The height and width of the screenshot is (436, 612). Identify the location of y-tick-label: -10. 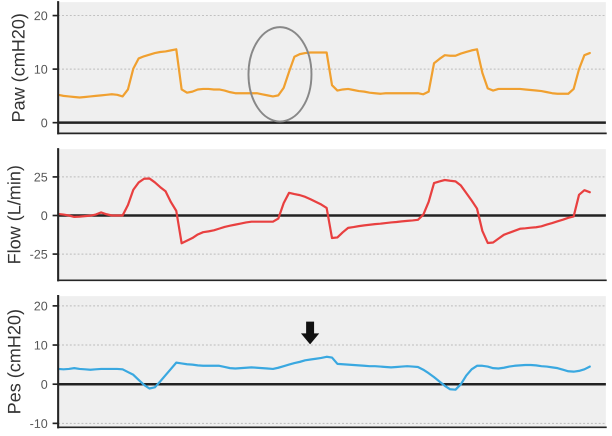
(39, 423).